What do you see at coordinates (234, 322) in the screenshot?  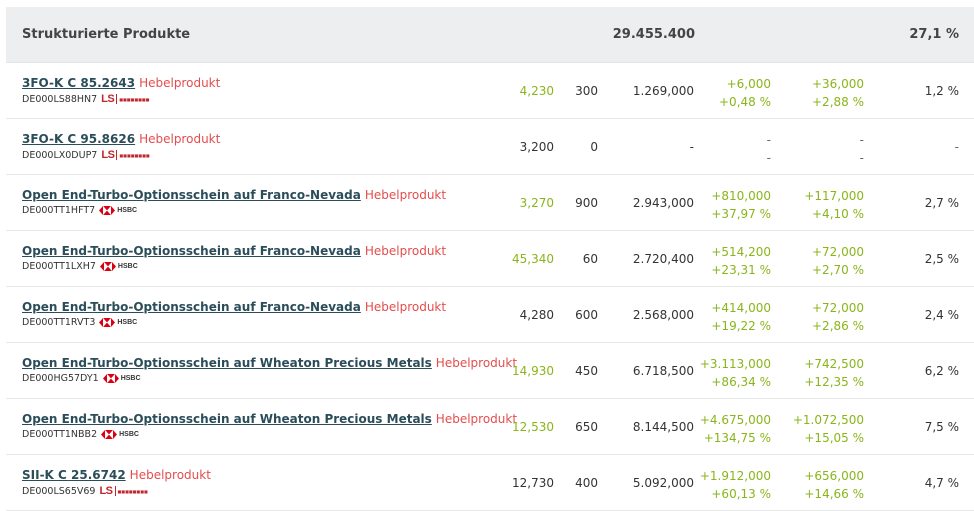 I see `isin-line: DE000TT1RVT3 HSBC` at bounding box center [234, 322].